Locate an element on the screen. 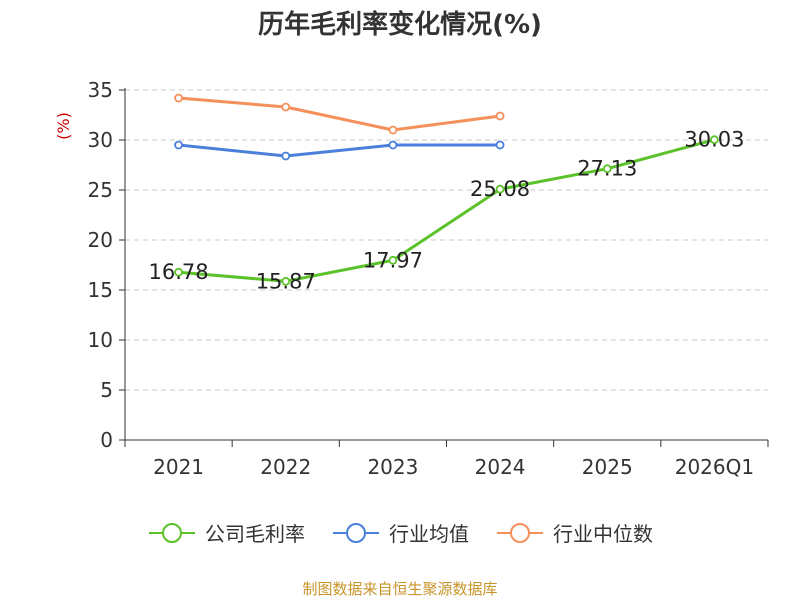 This screenshot has height=600, width=800. y-tick-label: 25 is located at coordinates (100, 190).